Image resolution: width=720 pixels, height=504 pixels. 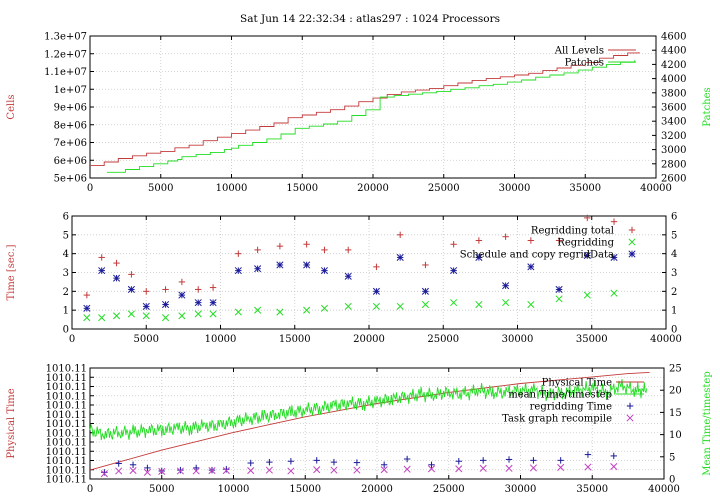 What do you see at coordinates (674, 217) in the screenshot?
I see `y2-tick-label: 6` at bounding box center [674, 217].